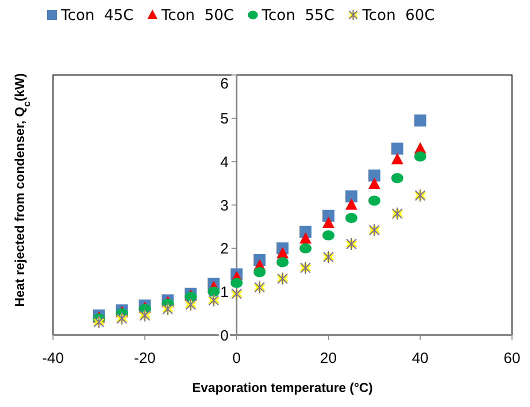  What do you see at coordinates (420, 358) in the screenshot?
I see `x-tick-label: 40` at bounding box center [420, 358].